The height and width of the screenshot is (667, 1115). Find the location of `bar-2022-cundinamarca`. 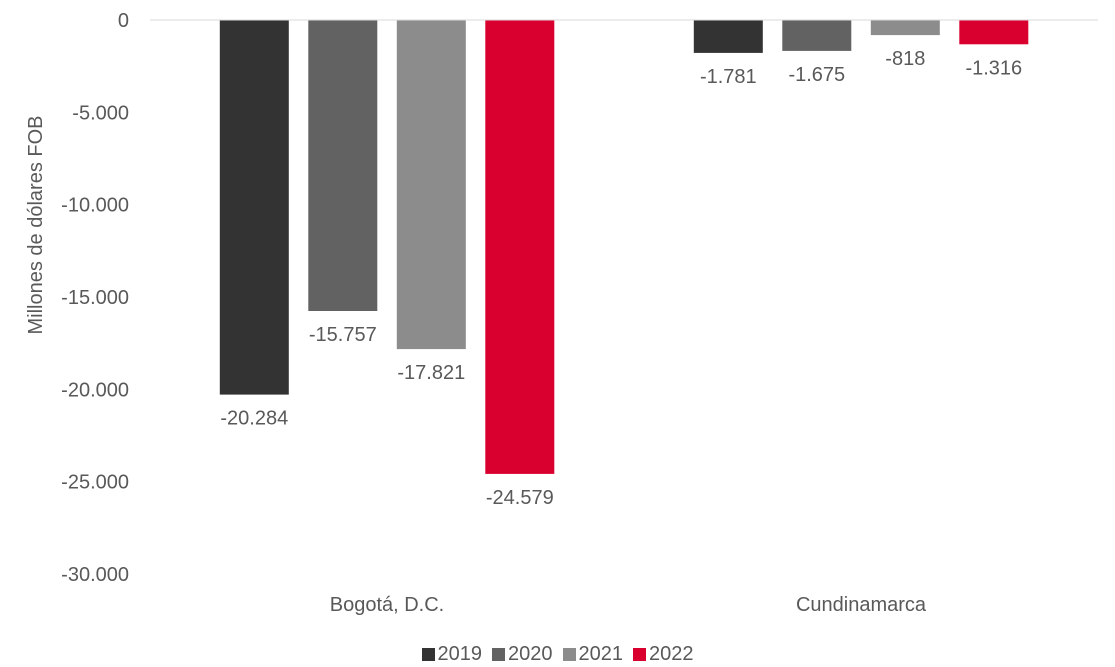

bar-2022-cundinamarca is located at coordinates (994, 32).